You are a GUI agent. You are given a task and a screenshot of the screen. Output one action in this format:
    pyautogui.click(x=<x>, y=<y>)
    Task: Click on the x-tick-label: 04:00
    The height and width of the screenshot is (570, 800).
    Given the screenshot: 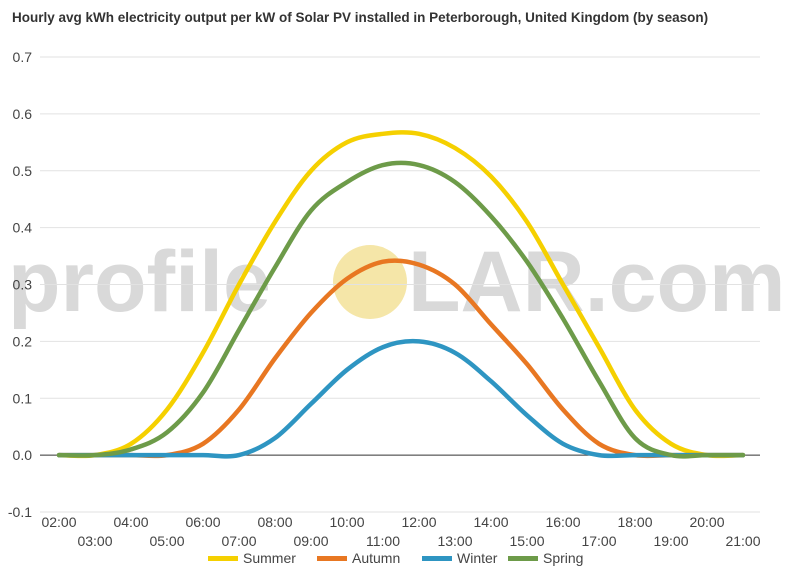 What is the action you would take?
    pyautogui.click(x=130, y=522)
    